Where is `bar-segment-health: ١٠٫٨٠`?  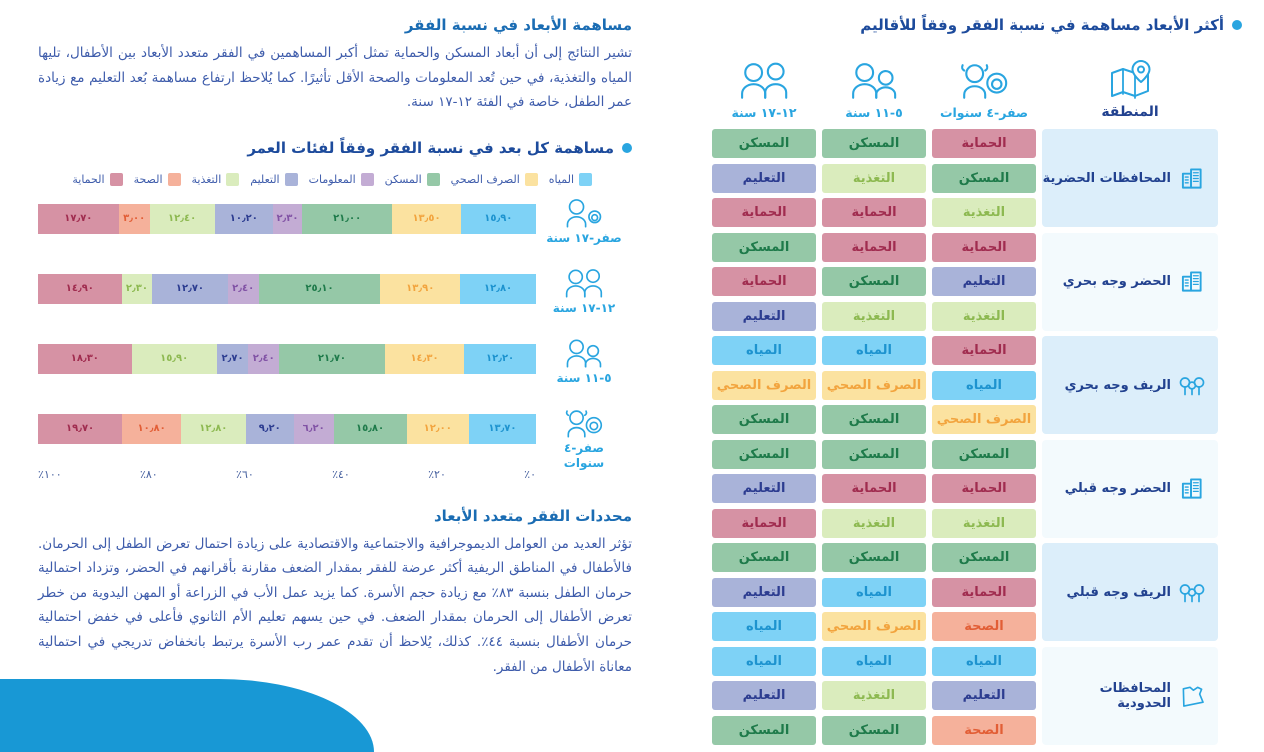 bar-segment-health: ١٠٫٨٠ is located at coordinates (152, 428).